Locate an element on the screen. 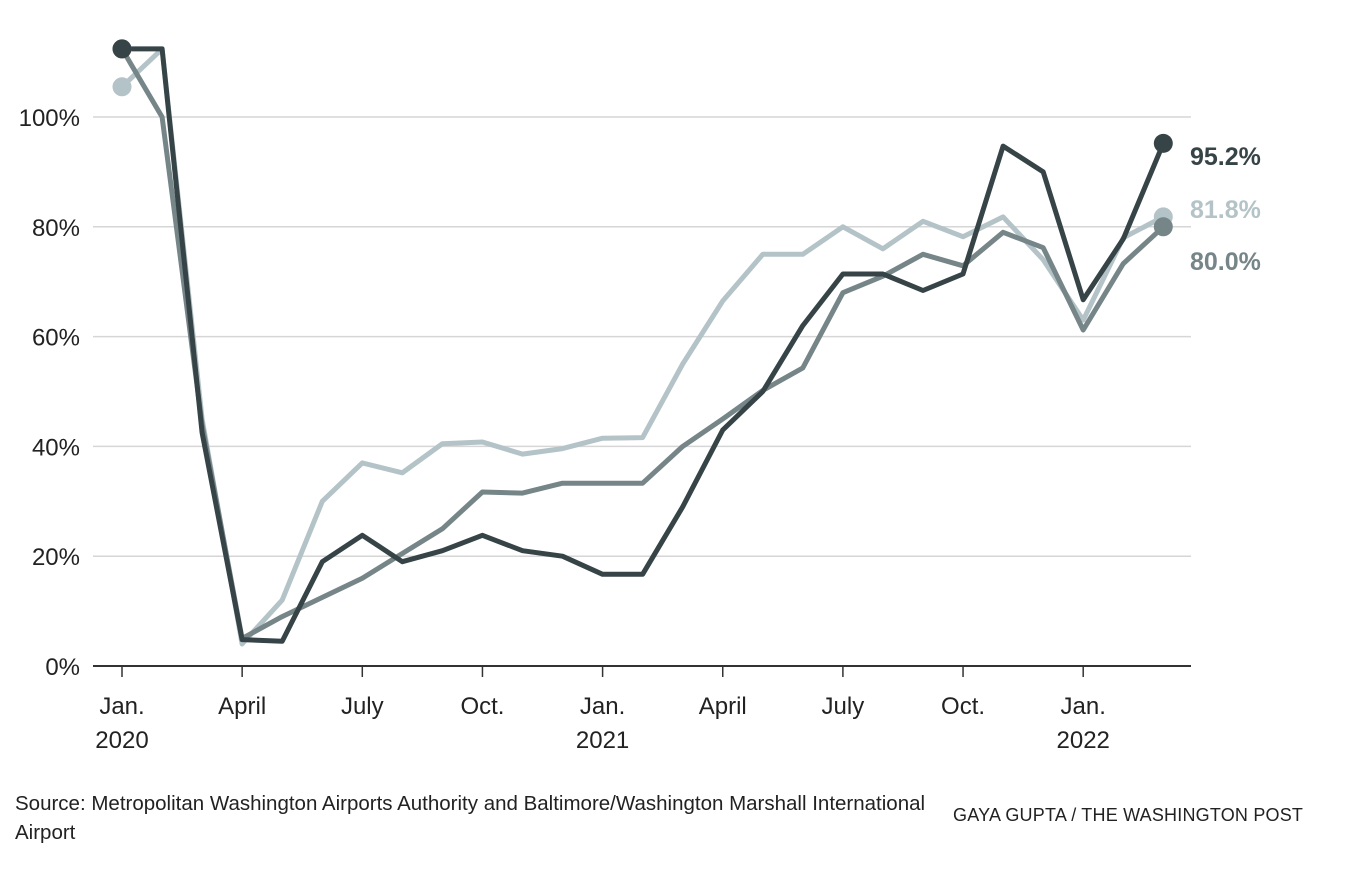 Image resolution: width=1368 pixels, height=892 pixels. end-value-label-3: 95.2% is located at coordinates (1225, 157).